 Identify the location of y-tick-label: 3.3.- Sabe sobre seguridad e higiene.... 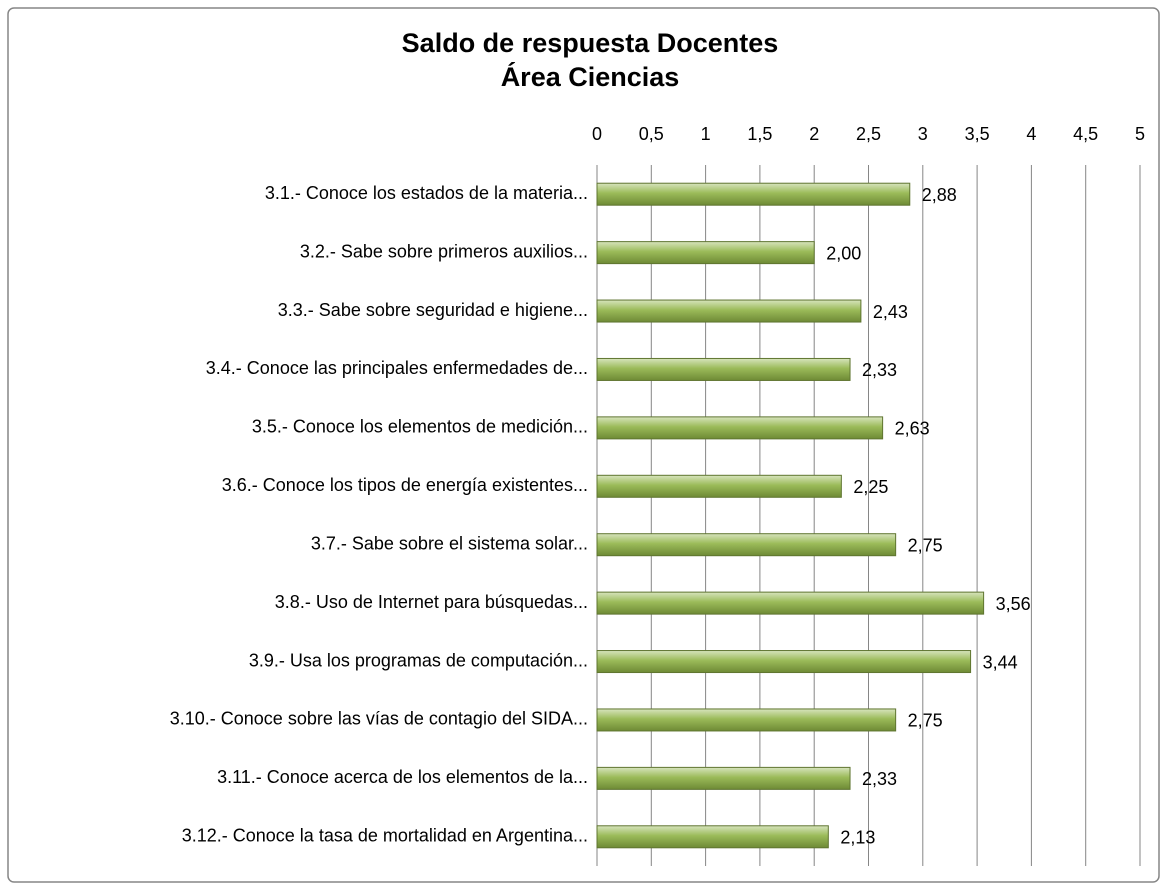
(433, 310).